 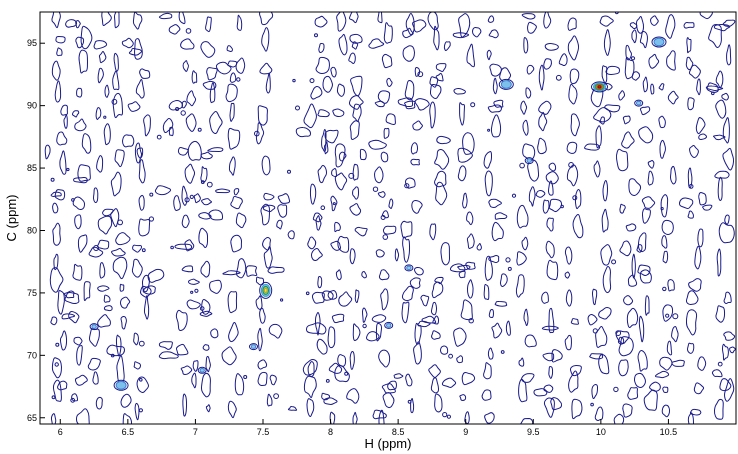 I want to click on y-tick-label: 90, so click(x=32, y=106).